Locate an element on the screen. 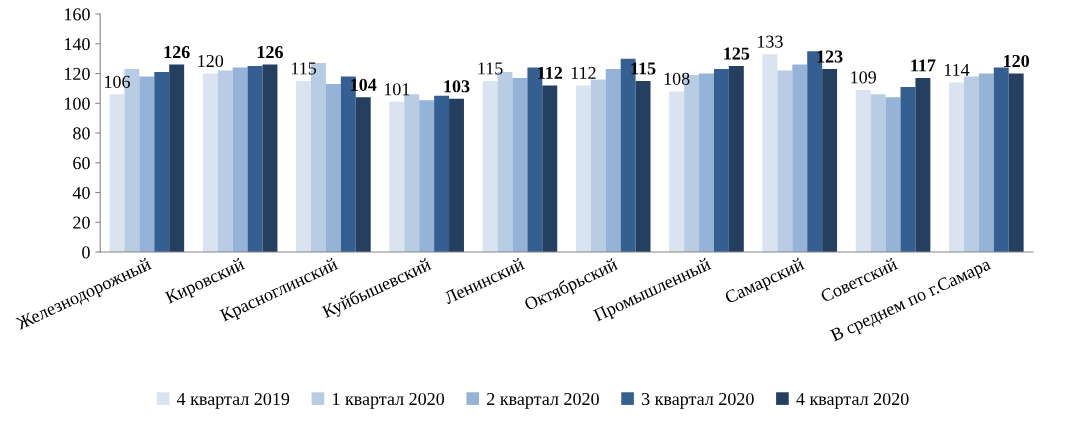 The width and height of the screenshot is (1066, 425). data-label: 106 is located at coordinates (117, 81).